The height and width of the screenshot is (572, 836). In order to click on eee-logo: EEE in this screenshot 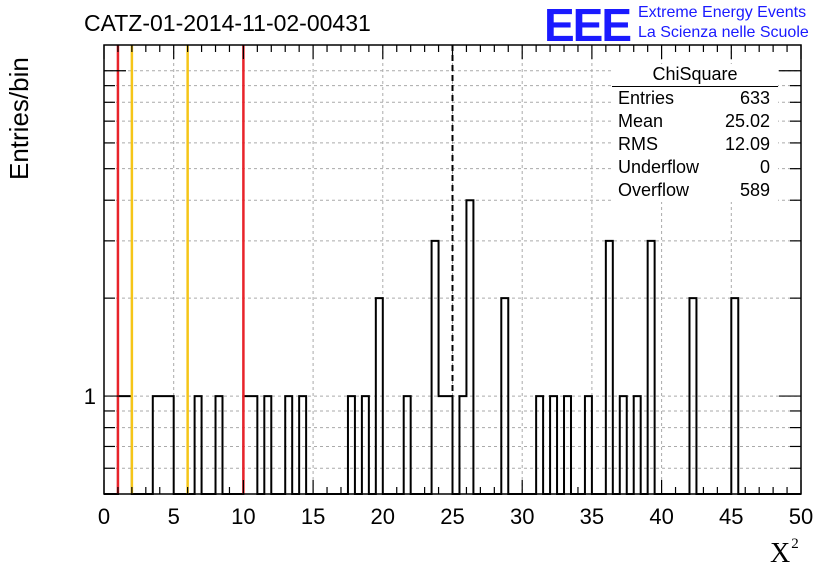, I will do `click(588, 25)`.